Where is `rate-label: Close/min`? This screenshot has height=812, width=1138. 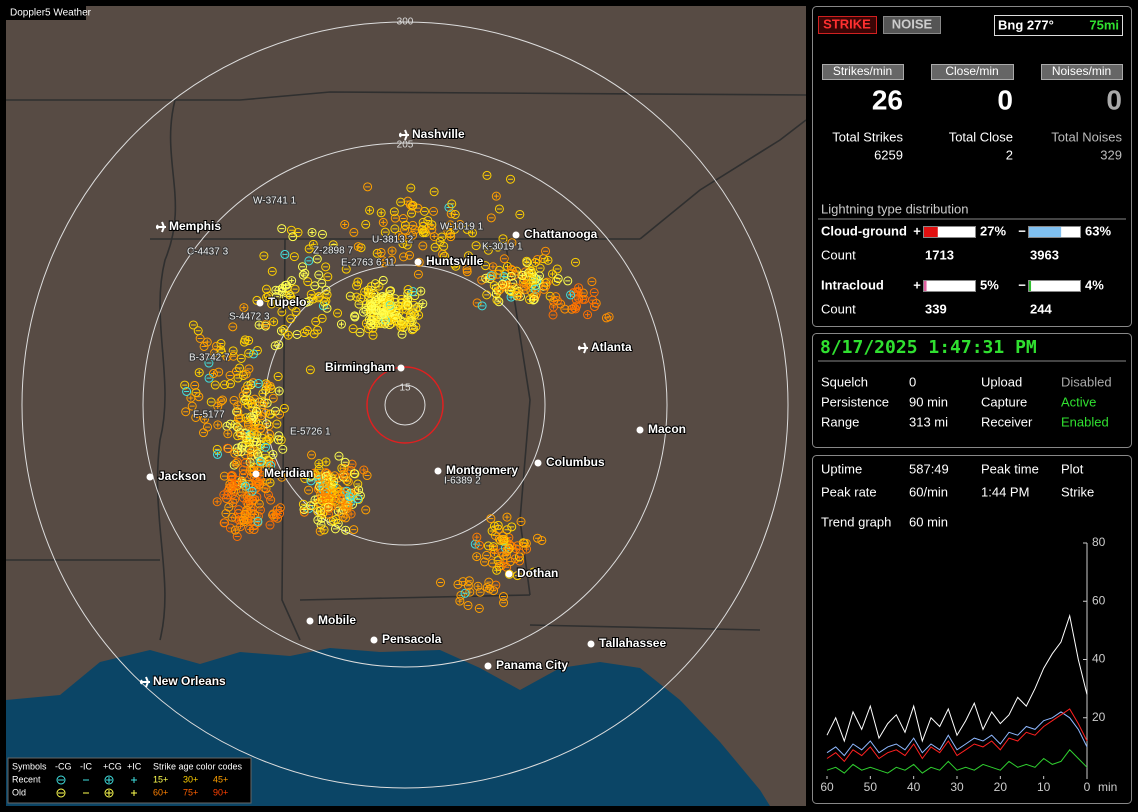 rate-label: Close/min is located at coordinates (971, 71).